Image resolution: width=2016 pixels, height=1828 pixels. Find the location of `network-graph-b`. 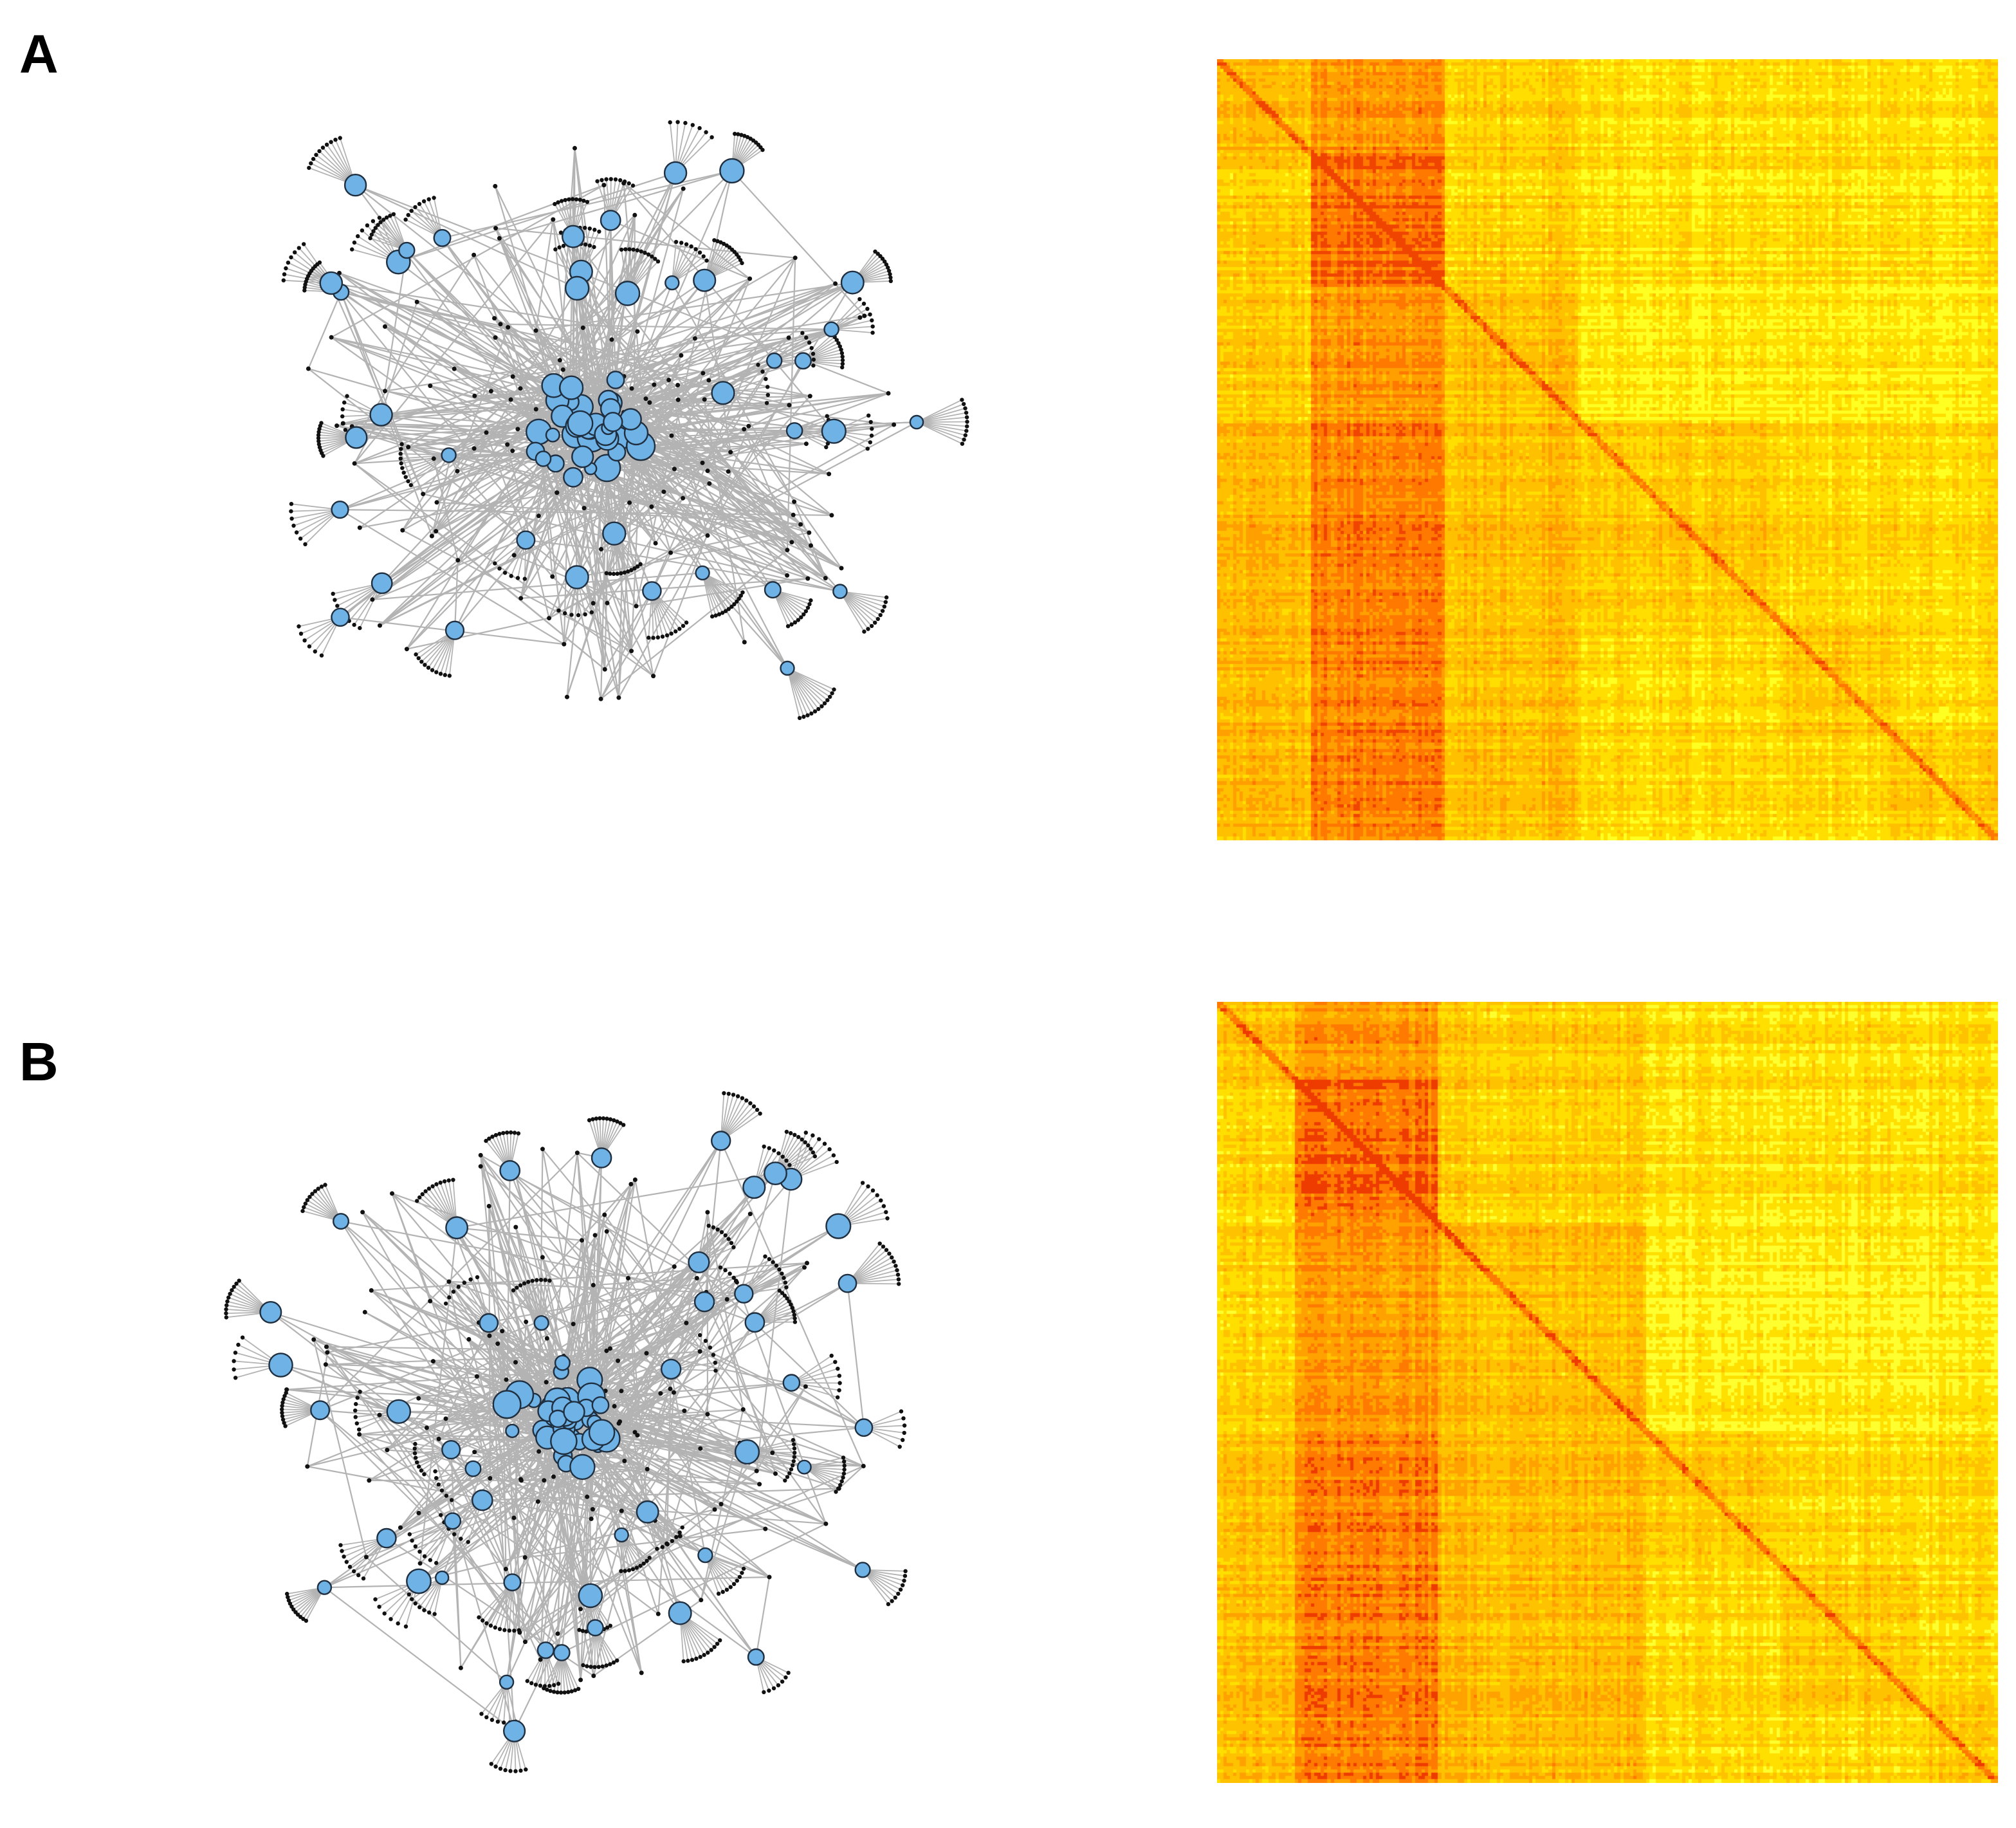

network-graph-b is located at coordinates (566, 1432).